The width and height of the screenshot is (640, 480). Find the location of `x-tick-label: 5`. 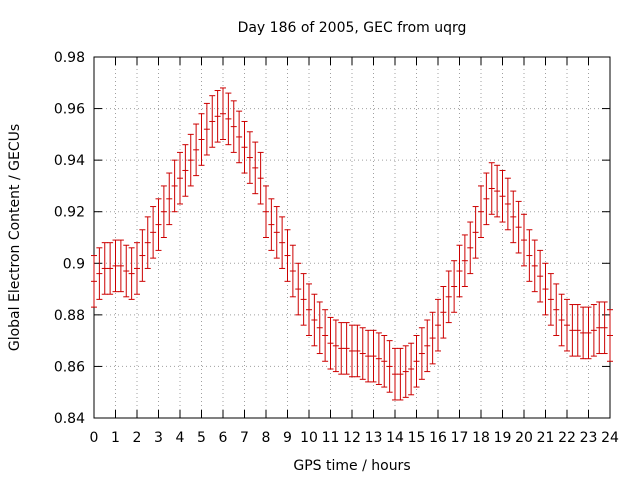

x-tick-label: 5 is located at coordinates (201, 438).